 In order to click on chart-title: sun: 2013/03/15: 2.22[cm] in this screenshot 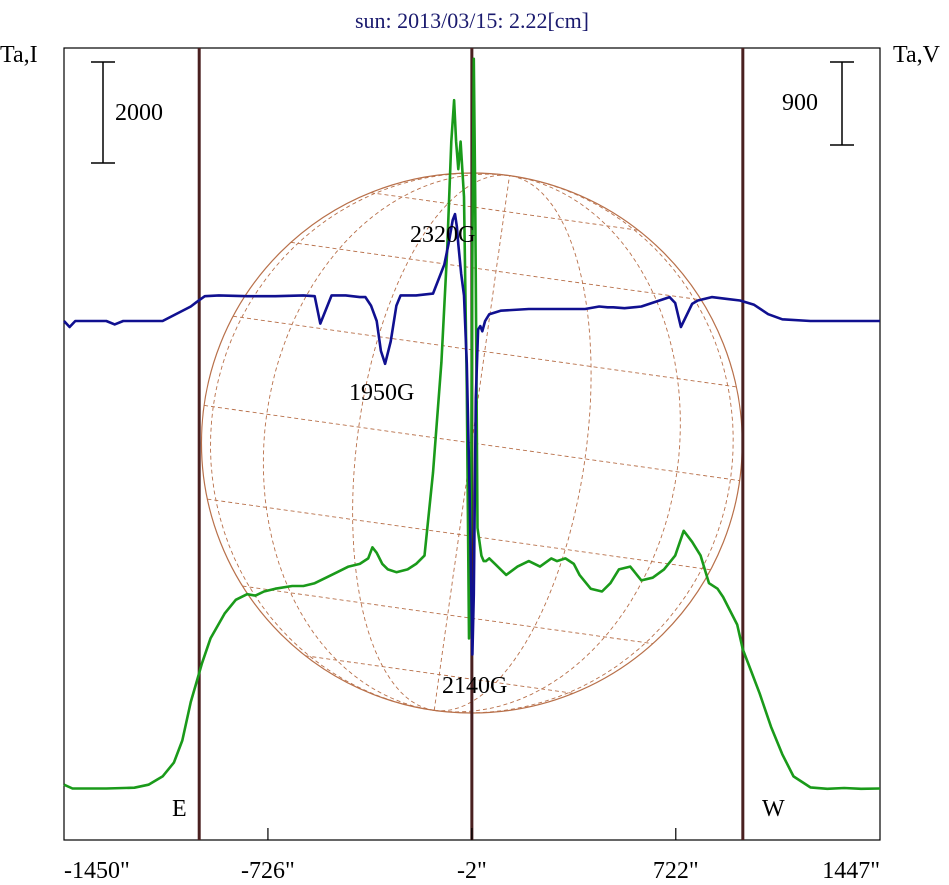, I will do `click(472, 20)`.